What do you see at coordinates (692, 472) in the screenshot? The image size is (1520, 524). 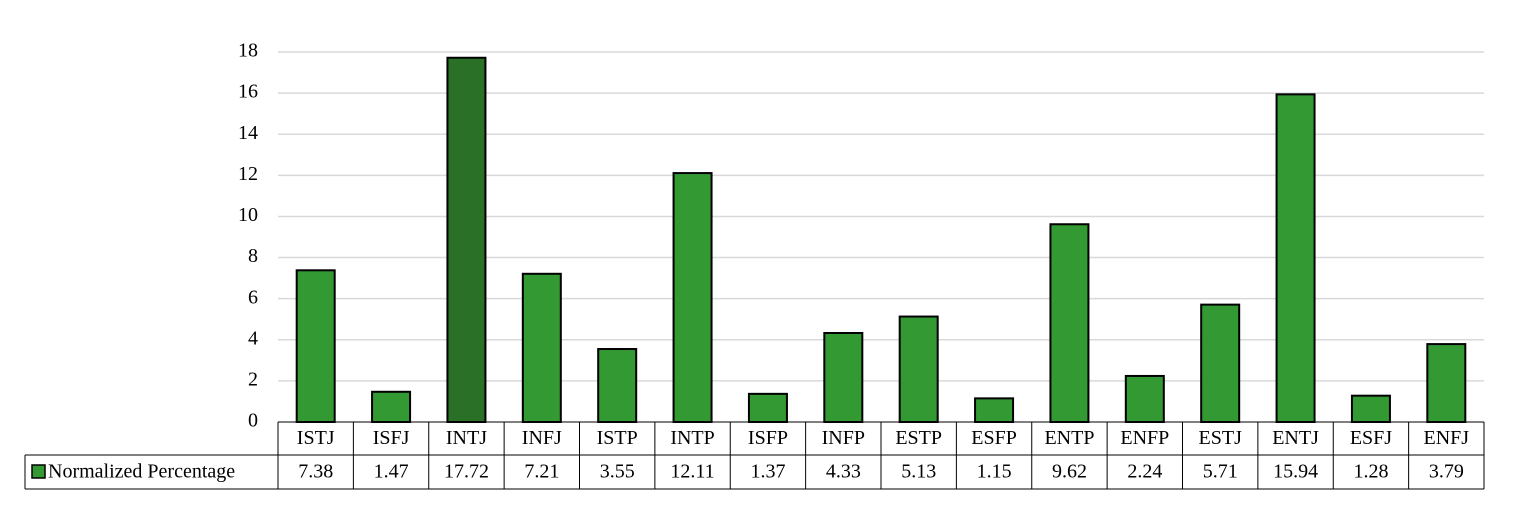 I see `table-value: 12.11` at bounding box center [692, 472].